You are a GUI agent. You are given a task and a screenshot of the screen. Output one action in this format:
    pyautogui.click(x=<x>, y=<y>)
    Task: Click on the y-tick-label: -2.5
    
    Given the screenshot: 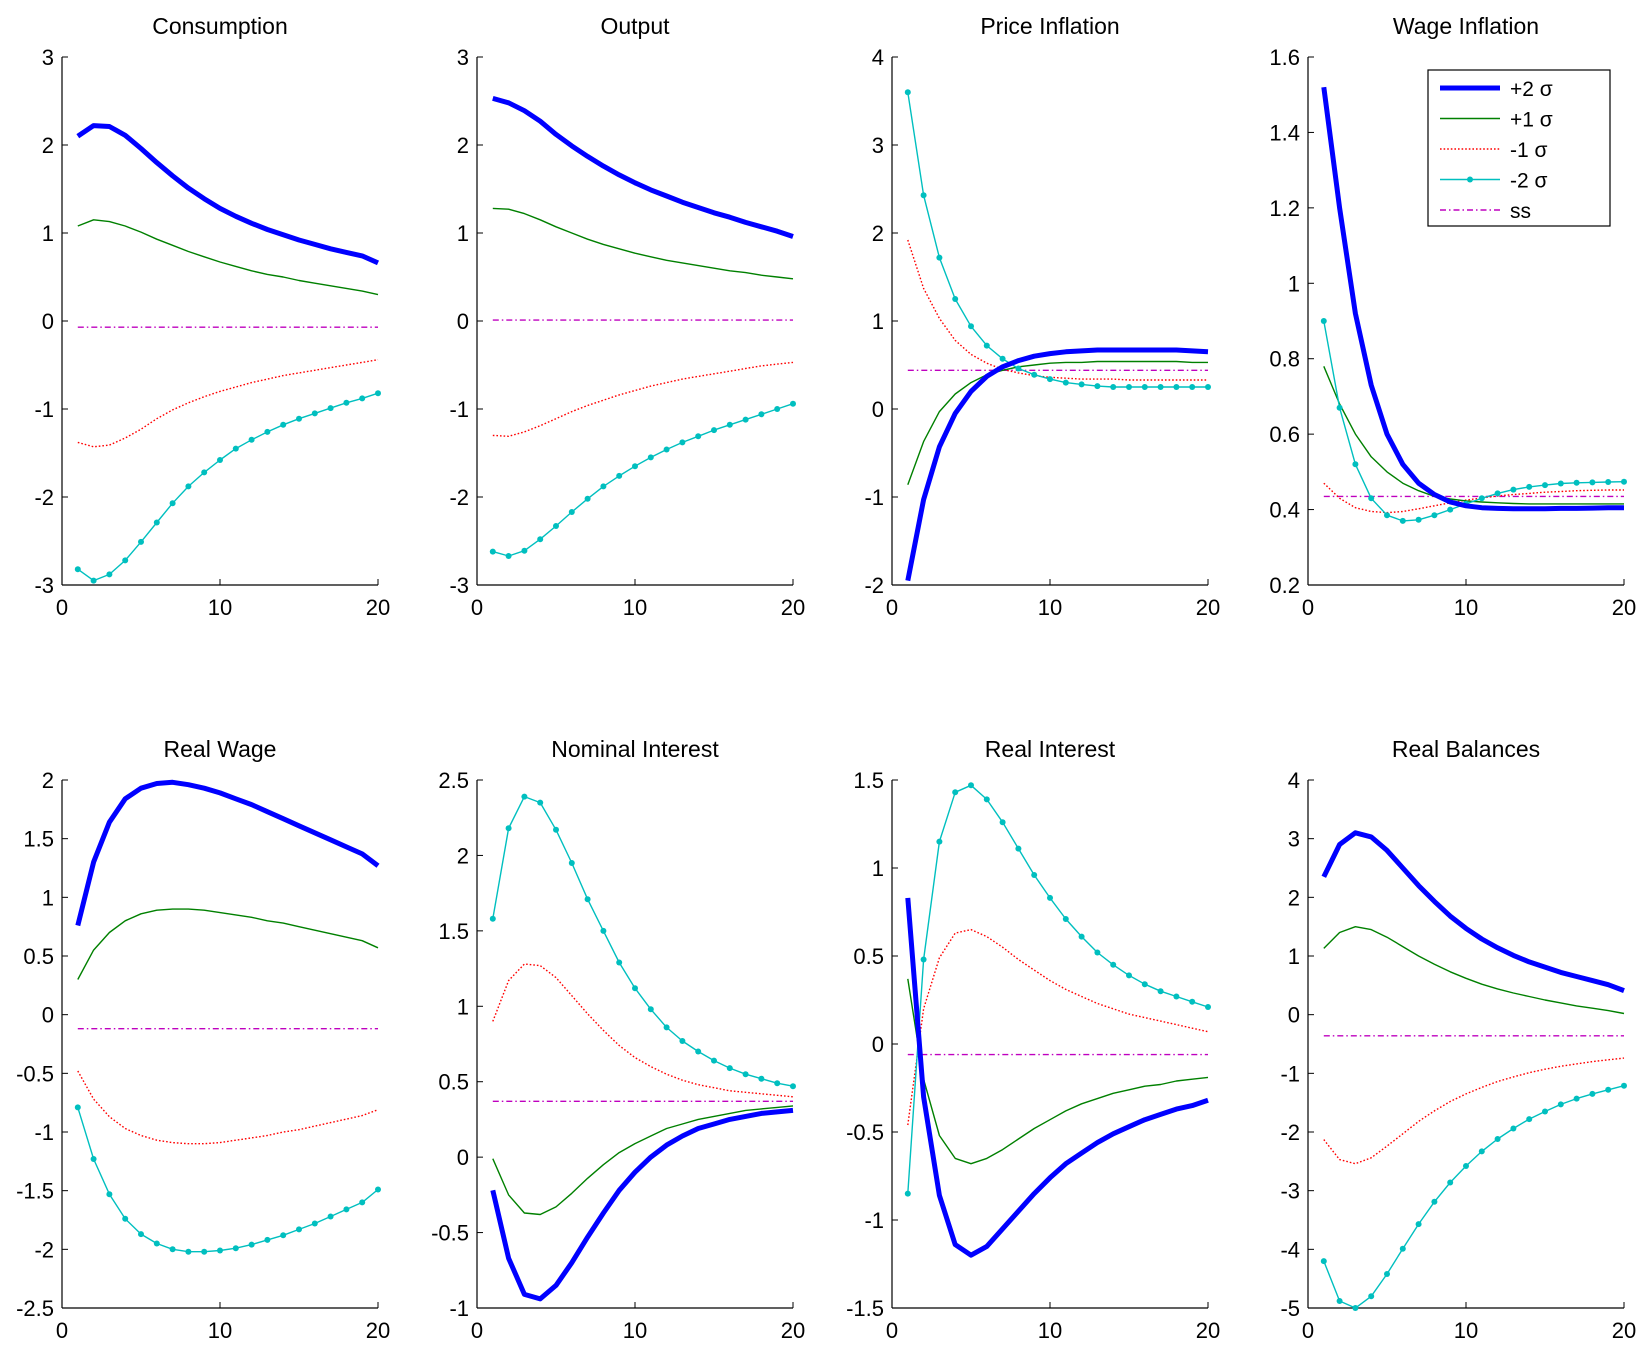 What is the action you would take?
    pyautogui.click(x=35, y=1308)
    